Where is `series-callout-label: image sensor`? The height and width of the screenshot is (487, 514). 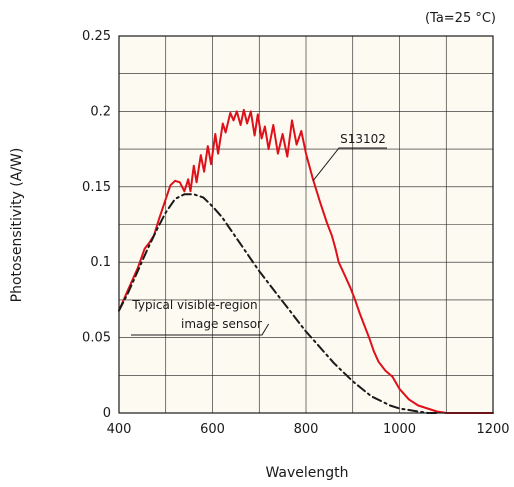
series-callout-label: image sensor is located at coordinates (221, 324).